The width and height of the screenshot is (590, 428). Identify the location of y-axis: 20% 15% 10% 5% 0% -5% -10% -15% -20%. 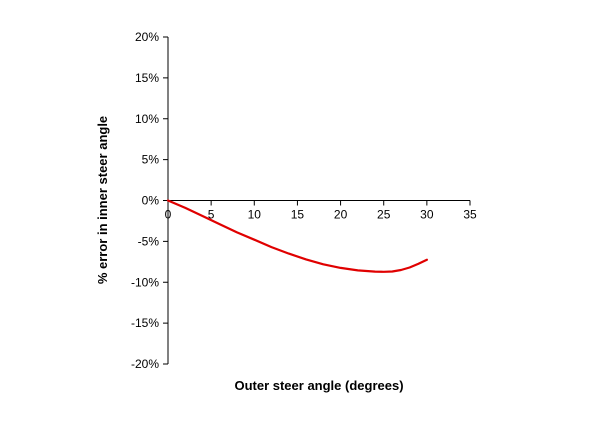
(150, 200).